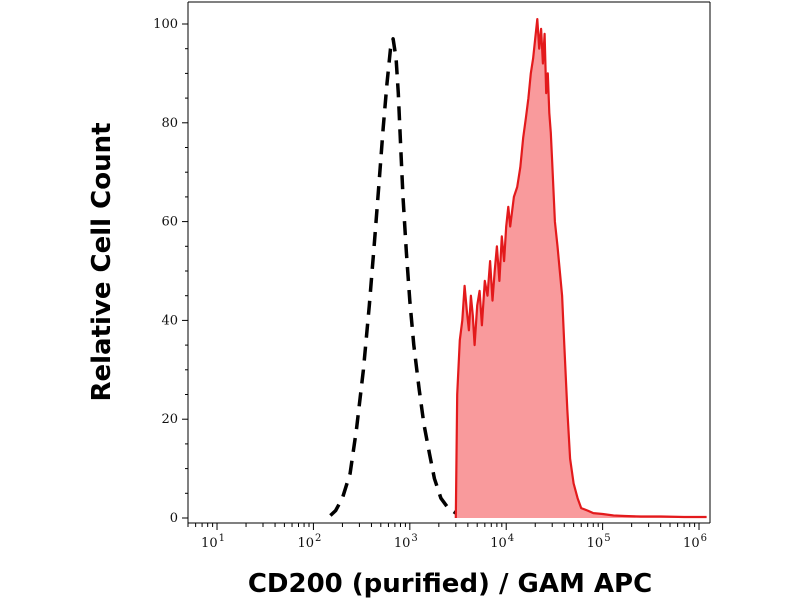  I want to click on y-tick-label: 80, so click(169, 123).